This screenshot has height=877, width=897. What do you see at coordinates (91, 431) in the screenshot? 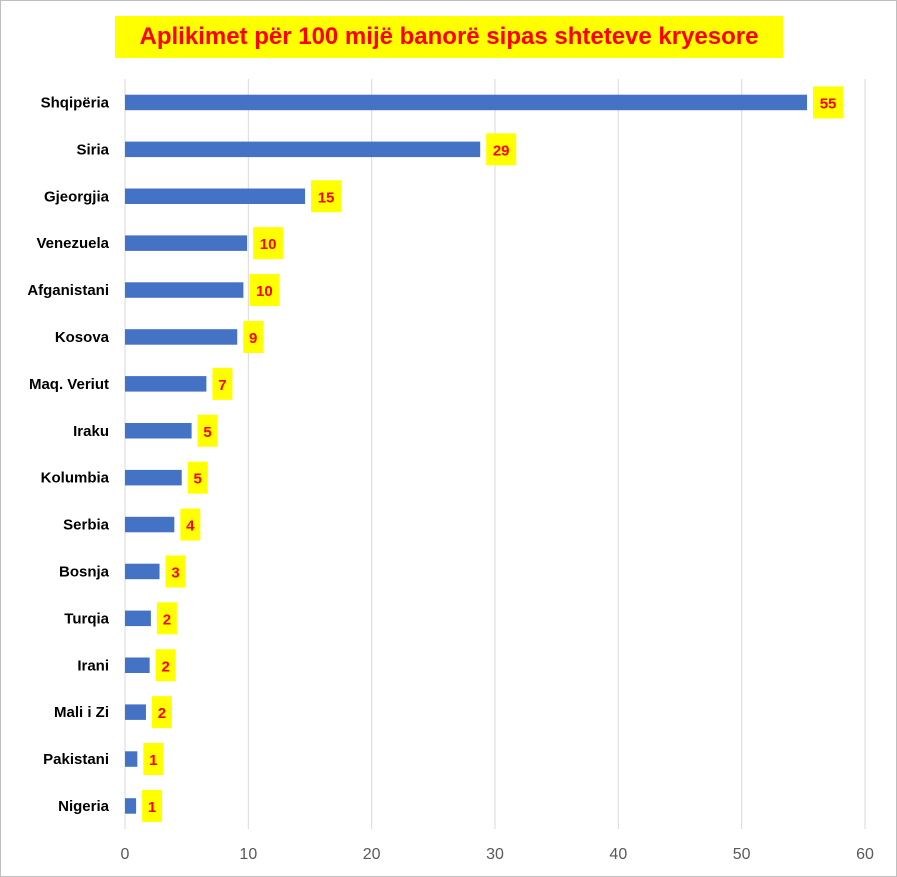
I see `category-label: Iraku` at bounding box center [91, 431].